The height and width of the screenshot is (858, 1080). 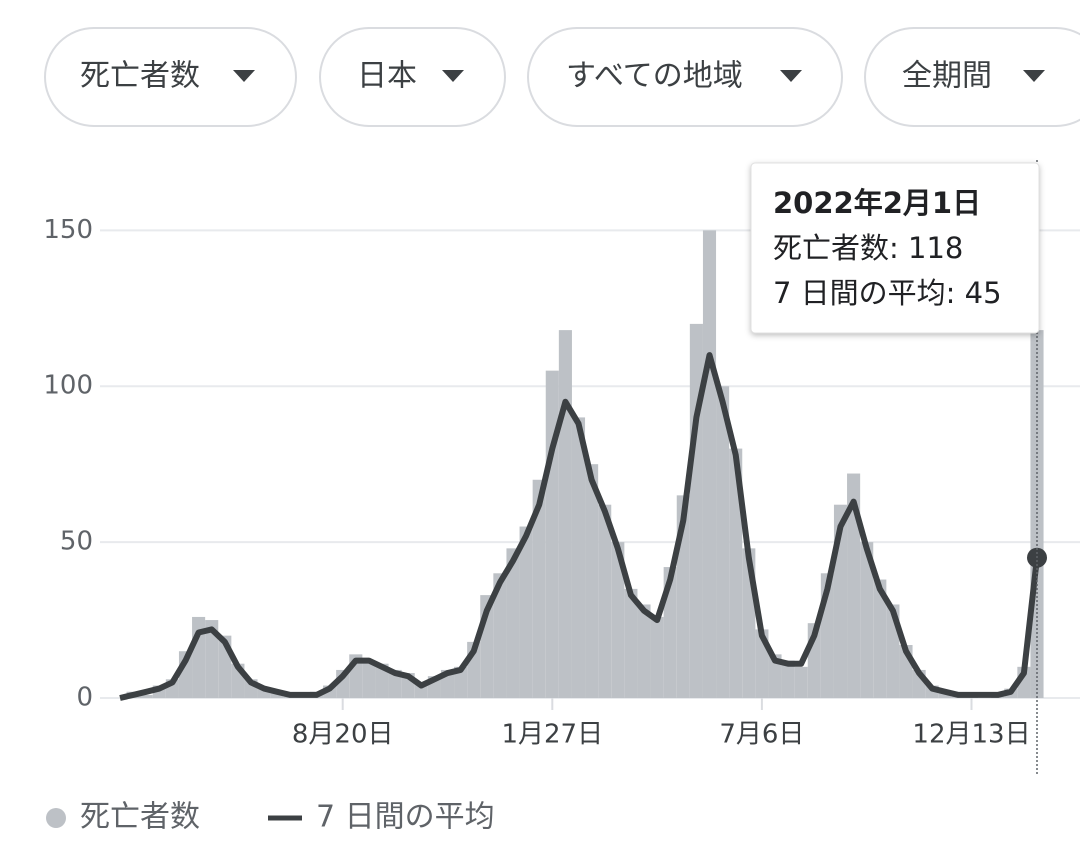 I want to click on x-tick-label: 8月20日, so click(x=343, y=735).